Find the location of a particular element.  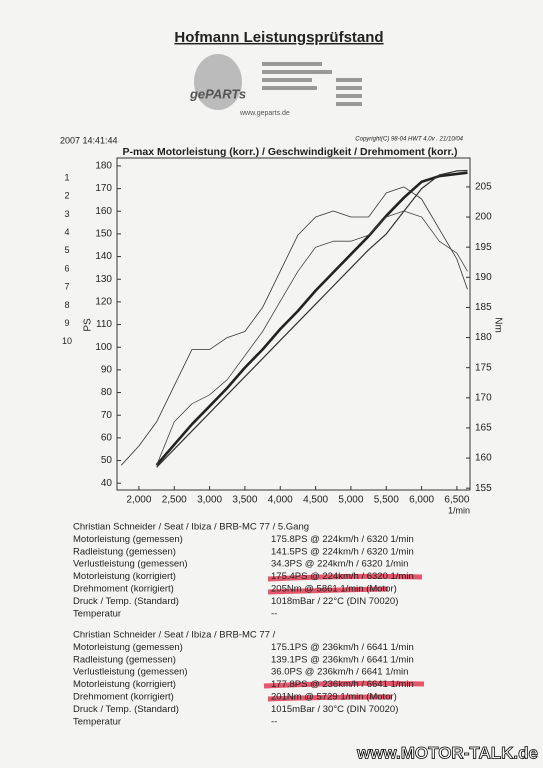

y-tick-label: 60 is located at coordinates (107, 438).